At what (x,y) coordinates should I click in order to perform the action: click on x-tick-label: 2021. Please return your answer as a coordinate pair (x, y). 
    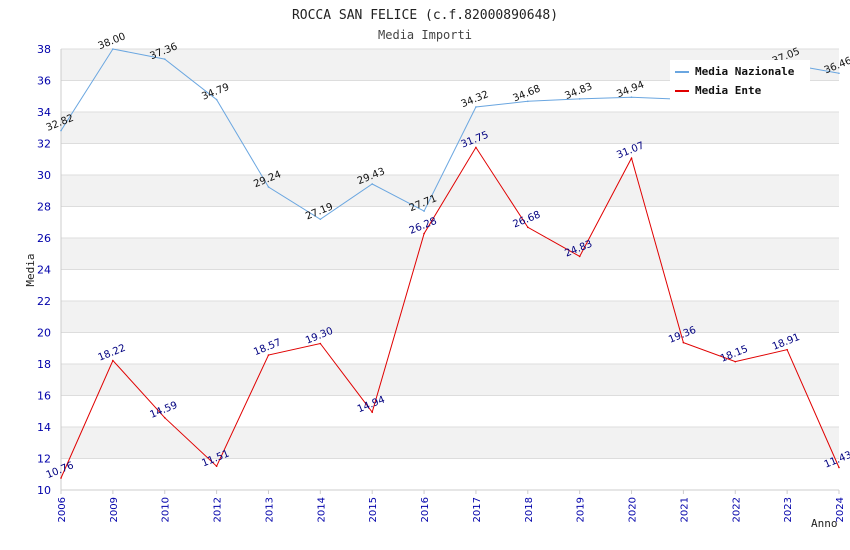
    Looking at the image, I should click on (684, 509).